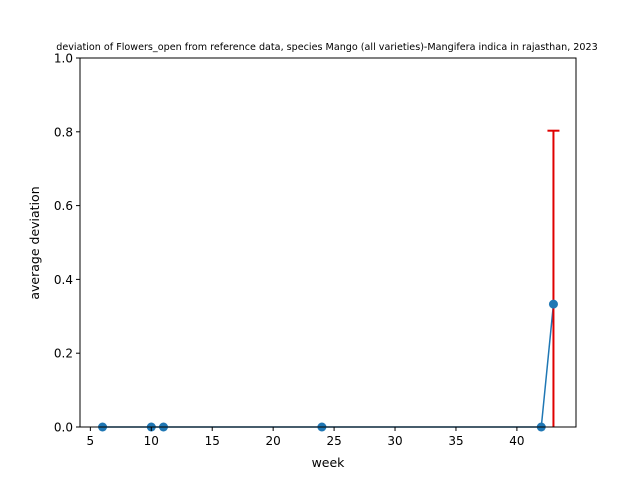  Describe the element at coordinates (63, 280) in the screenshot. I see `y-tick-label: 0.4` at that location.